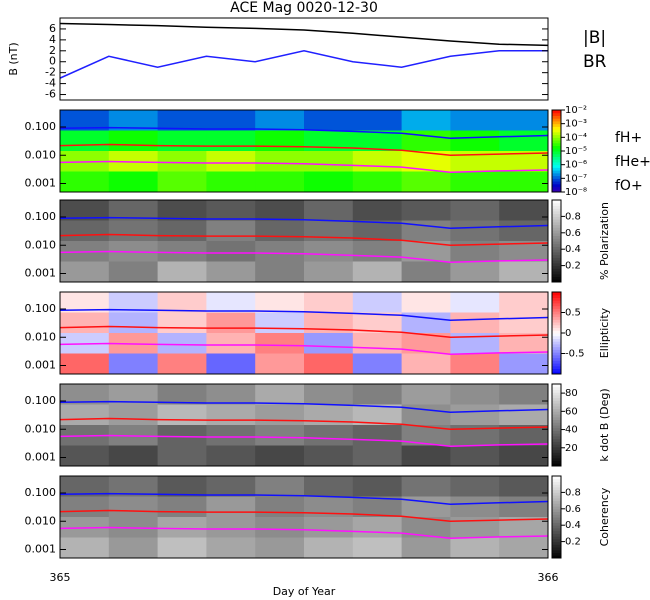 The height and width of the screenshot is (600, 650). What do you see at coordinates (573, 266) in the screenshot?
I see `colorbar-tick-label: 0.2` at bounding box center [573, 266].